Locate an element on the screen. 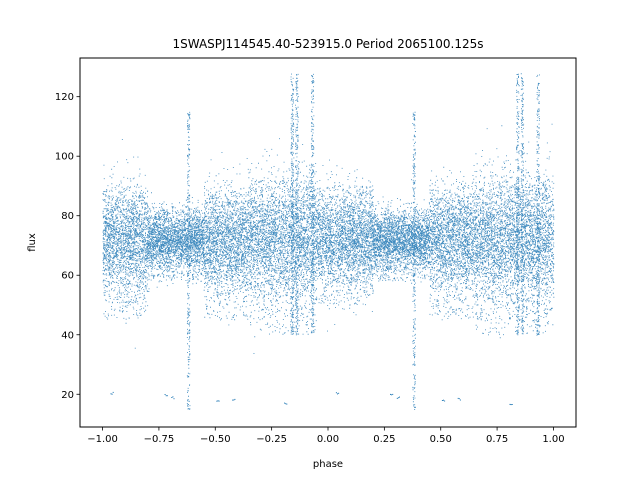  low-outlier-points is located at coordinates (311, 398).